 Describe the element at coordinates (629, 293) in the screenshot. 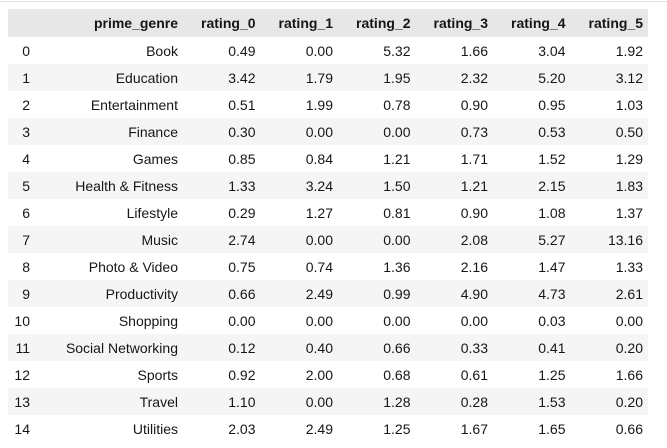

I see `cell-rating_5: 2.61` at that location.